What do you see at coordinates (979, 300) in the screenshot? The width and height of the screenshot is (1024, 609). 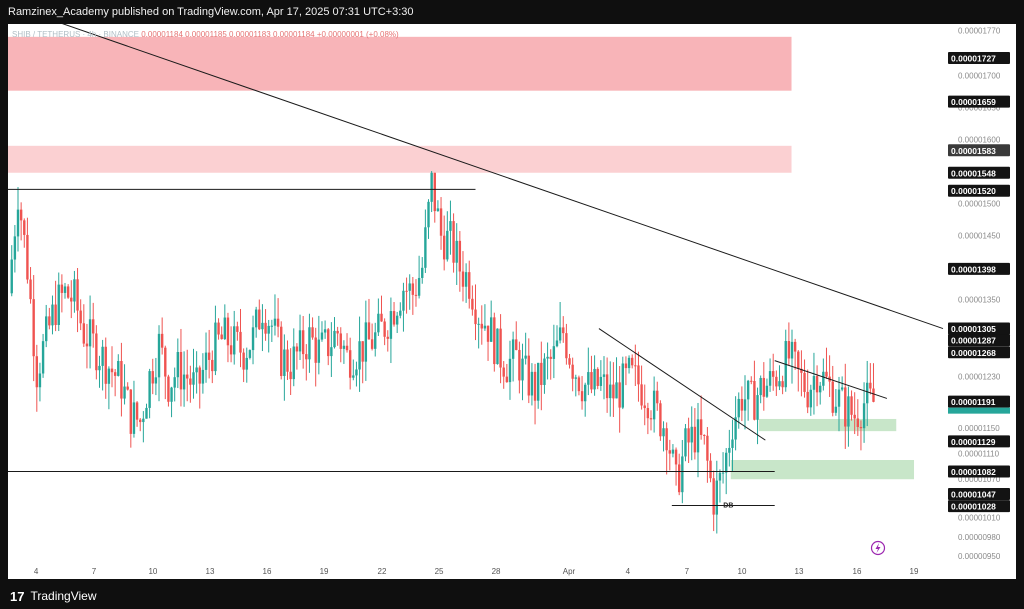 I see `price-tick-label: 0.00001350` at bounding box center [979, 300].